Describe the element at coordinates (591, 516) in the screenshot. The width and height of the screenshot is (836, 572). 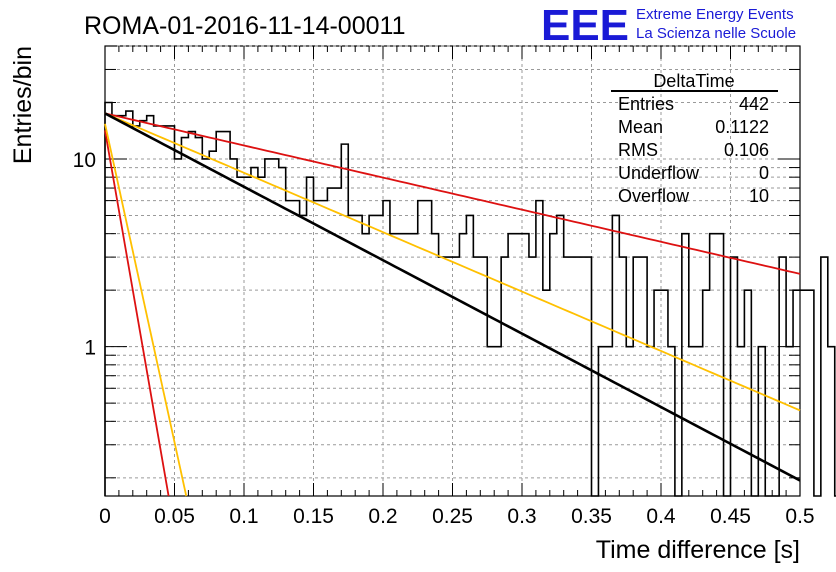
I see `x-tick-label: 0.35` at that location.